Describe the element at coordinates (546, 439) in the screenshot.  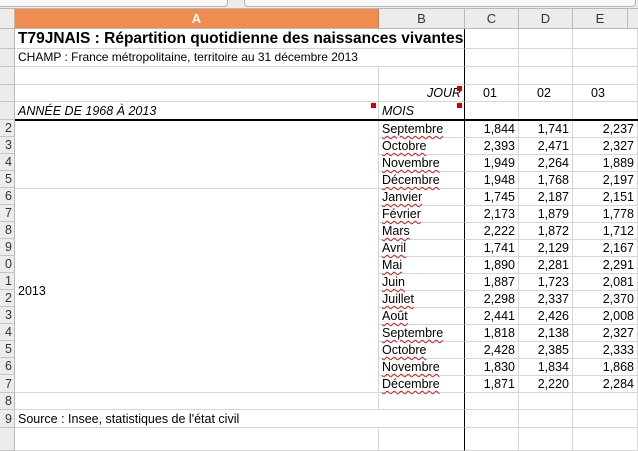
I see `cell-d-last` at that location.